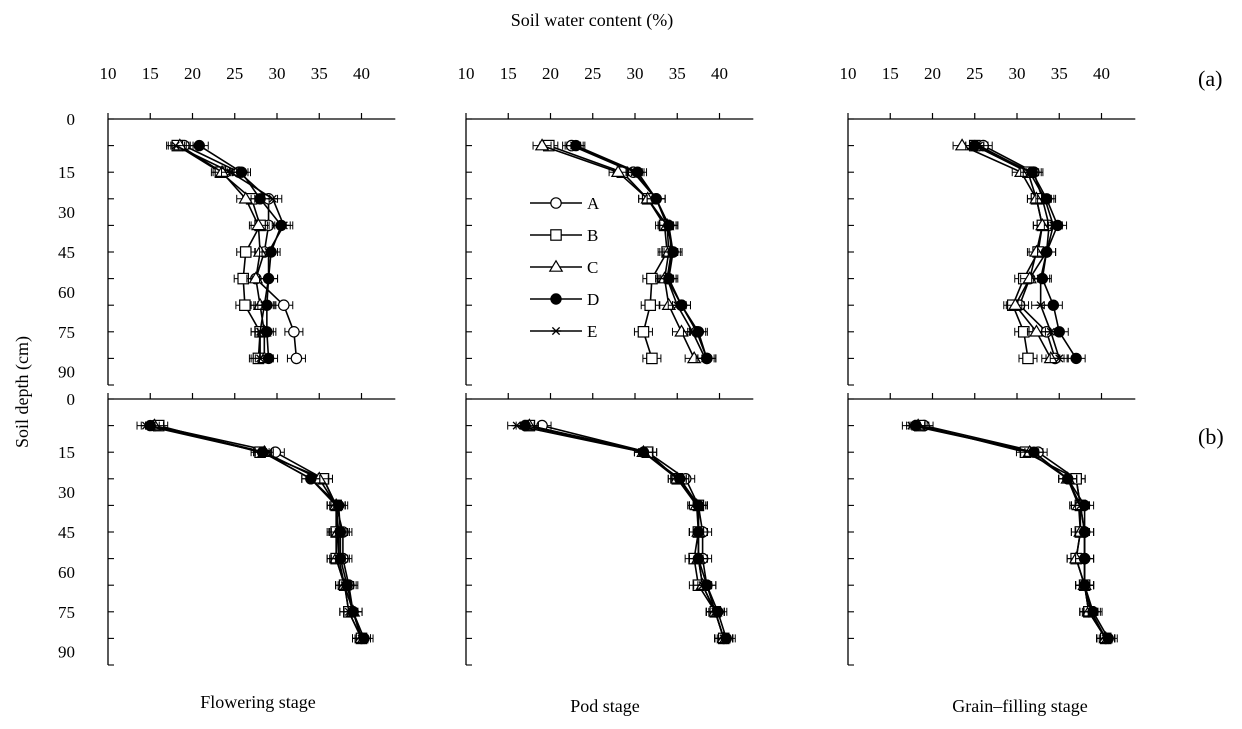  I want to click on legend-item-E: E, so click(563, 331).